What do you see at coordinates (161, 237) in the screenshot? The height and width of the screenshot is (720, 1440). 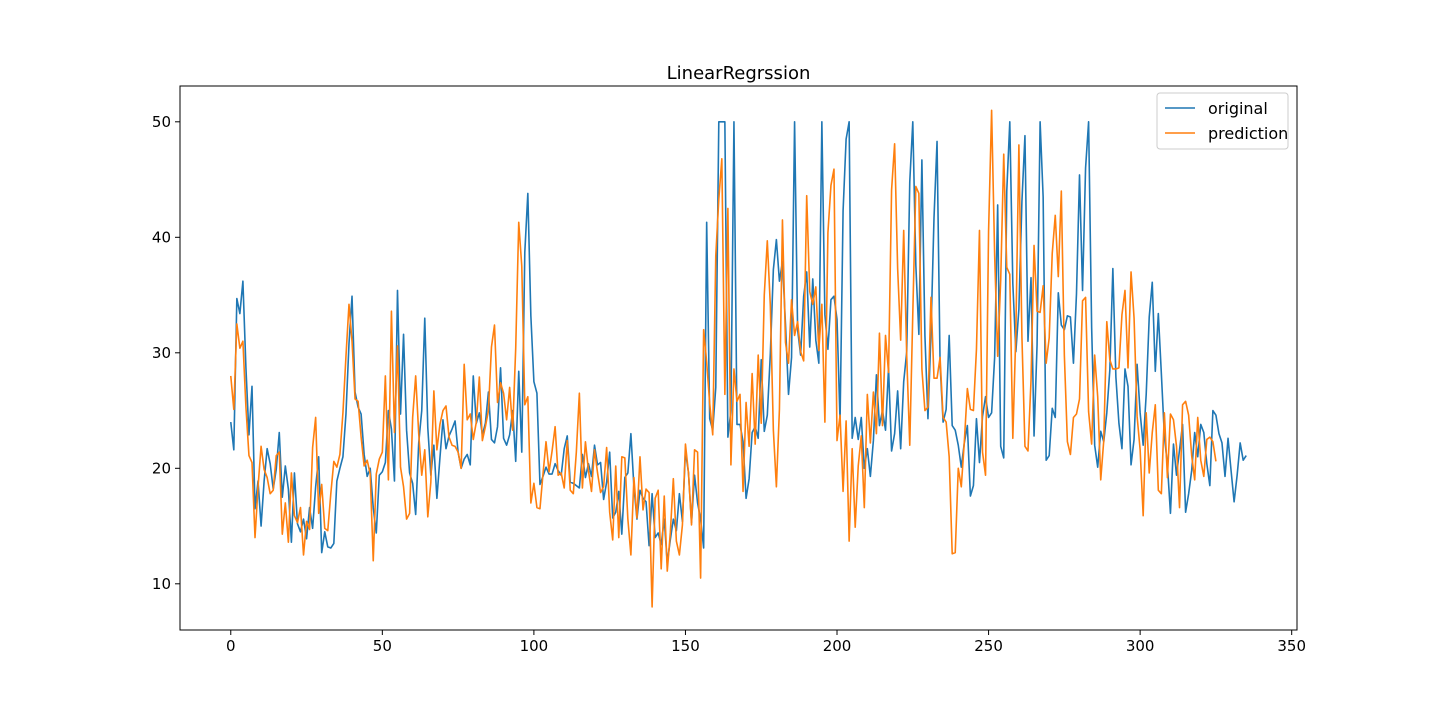 I see `y-tick-label: 40` at bounding box center [161, 237].